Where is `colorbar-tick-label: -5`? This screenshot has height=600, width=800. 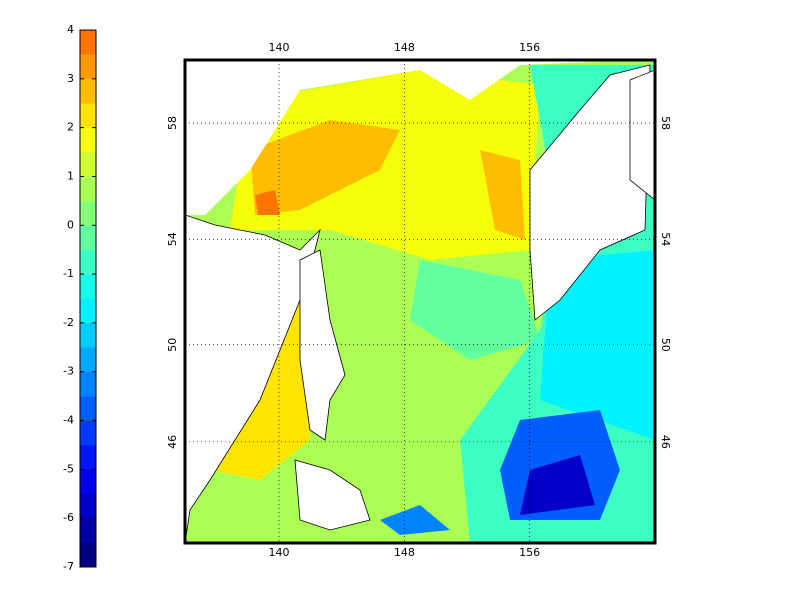
colorbar-tick-label: -5 is located at coordinates (68, 468).